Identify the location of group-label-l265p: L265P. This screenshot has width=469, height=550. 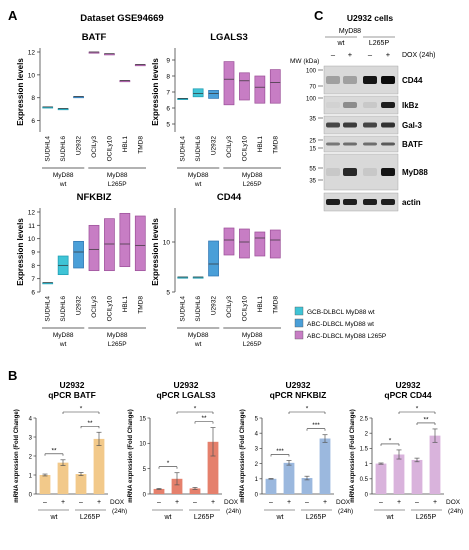
(90, 517).